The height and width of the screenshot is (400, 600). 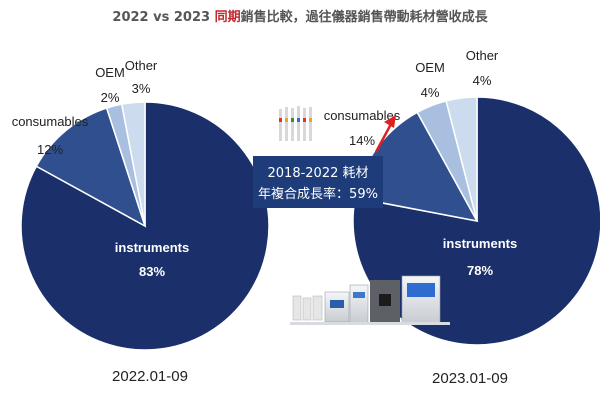 I want to click on title-prefix: 2022 vs 2023, so click(x=163, y=17).